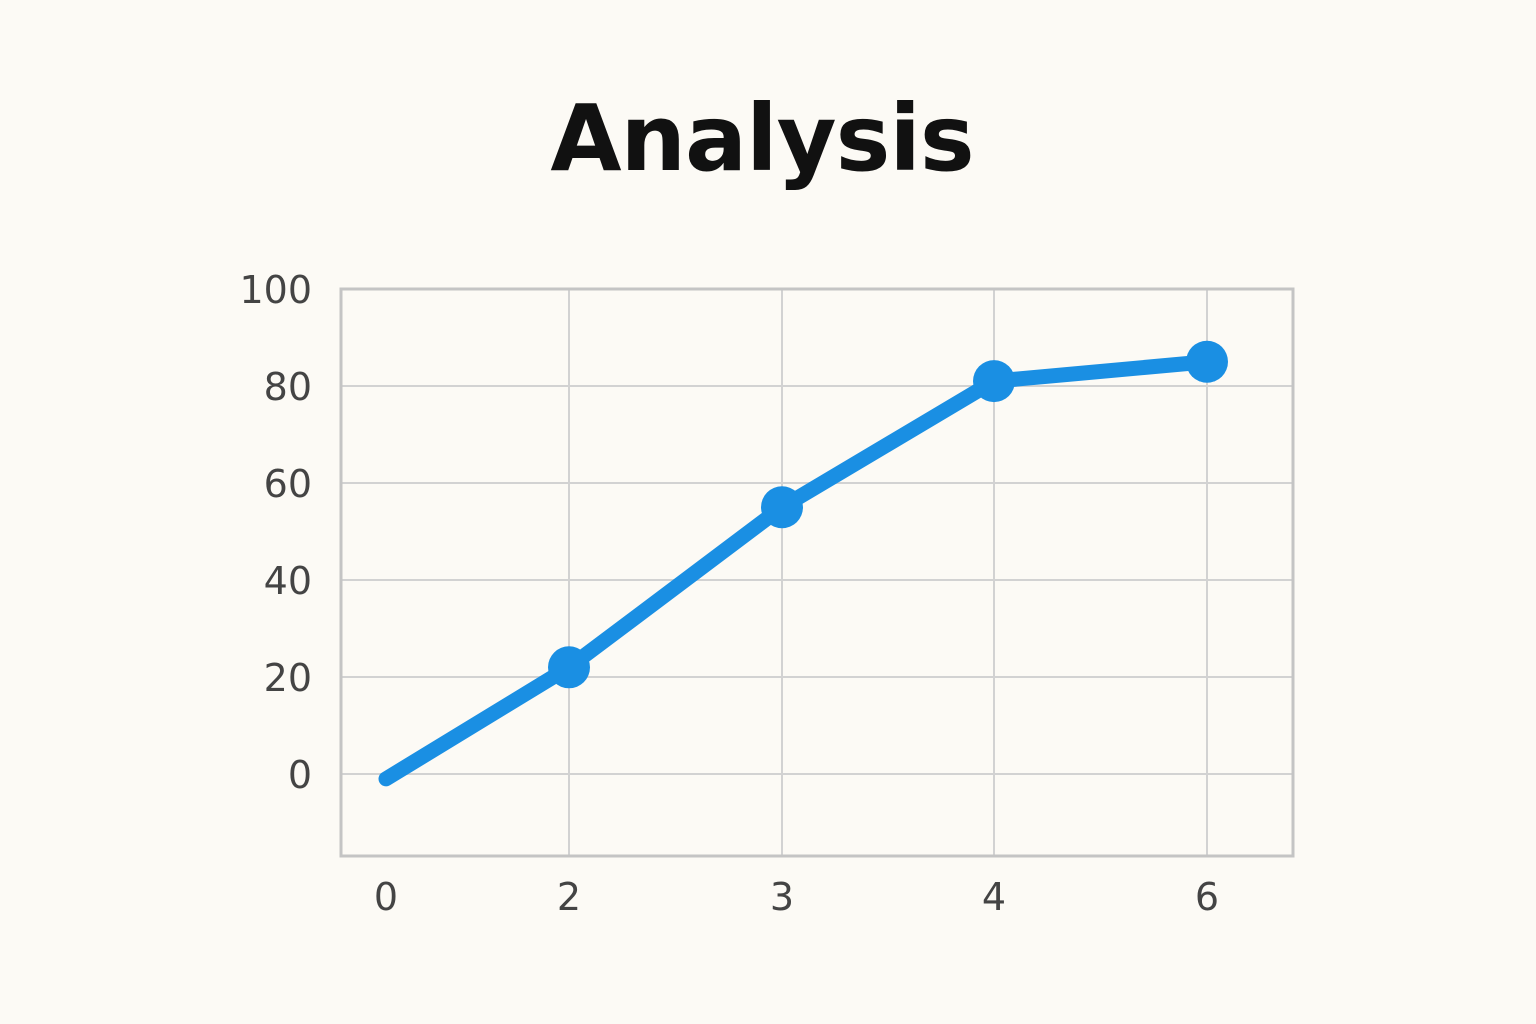 This screenshot has width=1536, height=1024. Describe the element at coordinates (288, 387) in the screenshot. I see `y-tick-label: 80` at that location.